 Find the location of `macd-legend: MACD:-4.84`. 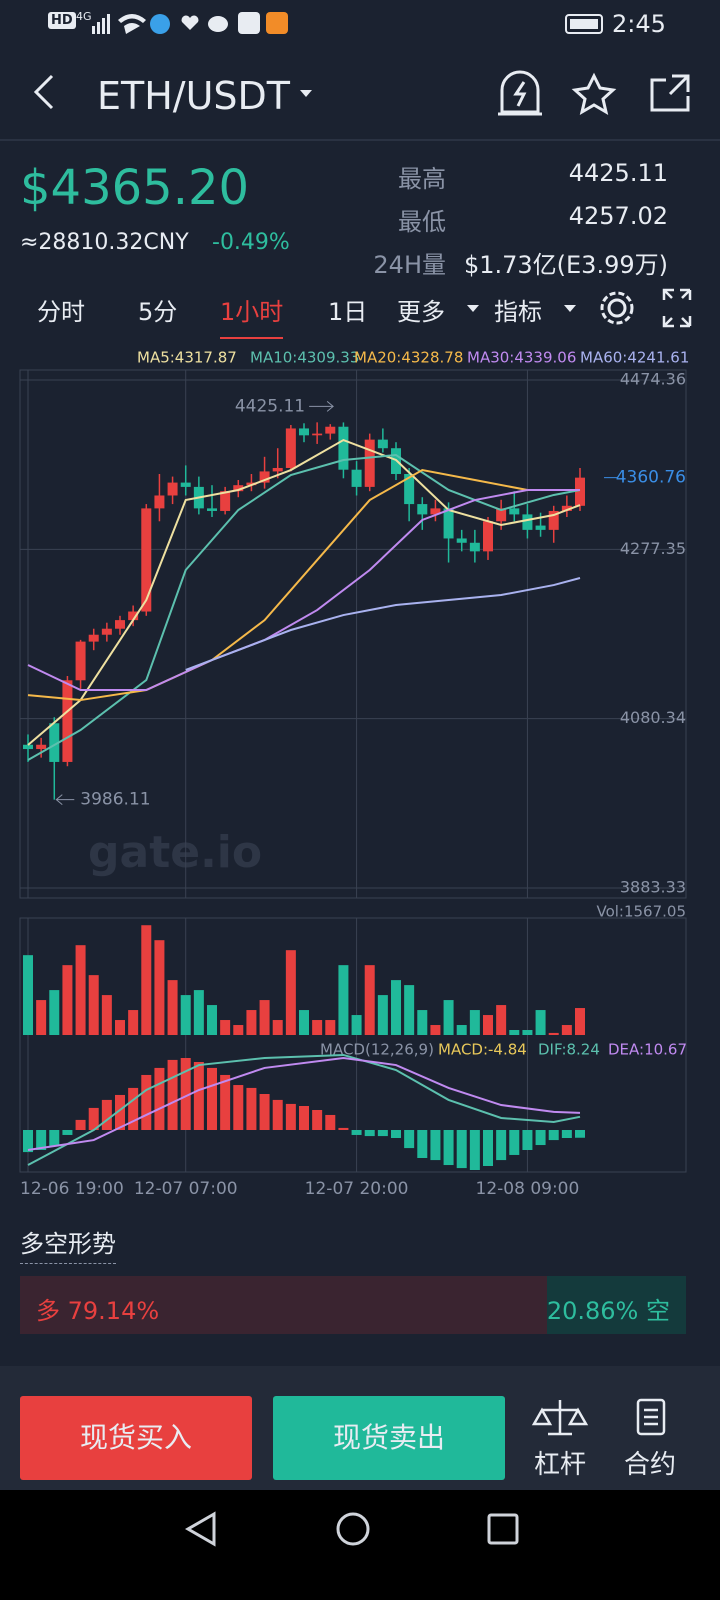

macd-legend: MACD:-4.84 is located at coordinates (482, 1050).